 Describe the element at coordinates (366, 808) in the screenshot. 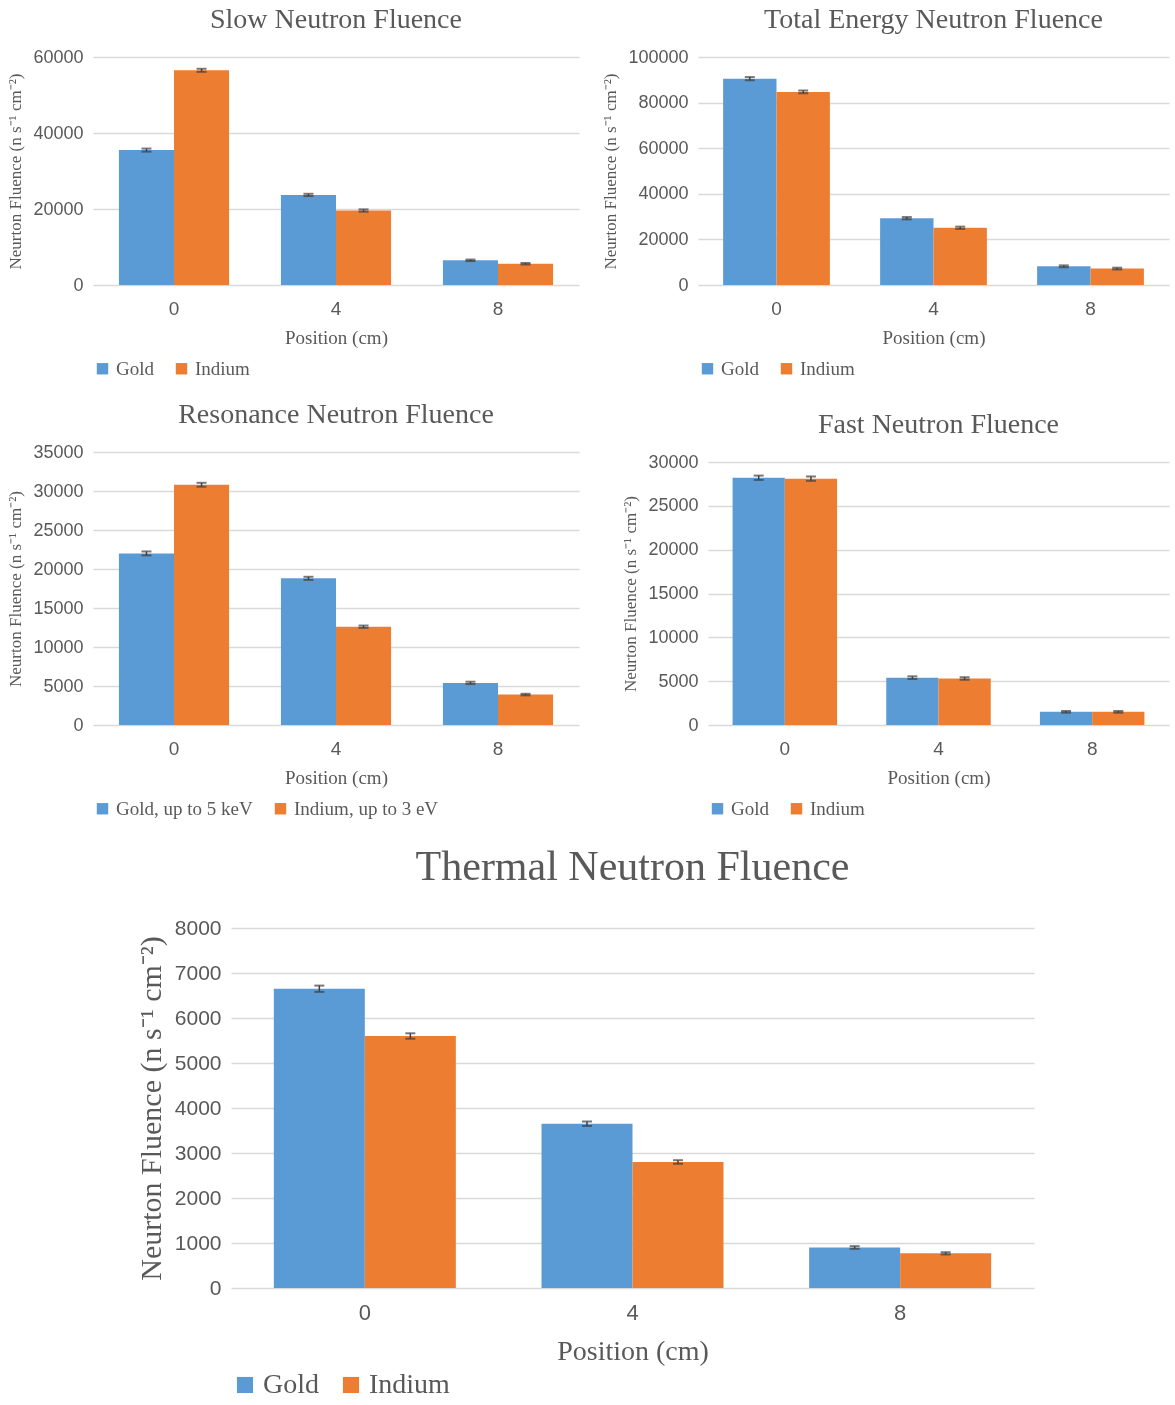

I see `legend-label: Indium, up to 3 eV` at that location.